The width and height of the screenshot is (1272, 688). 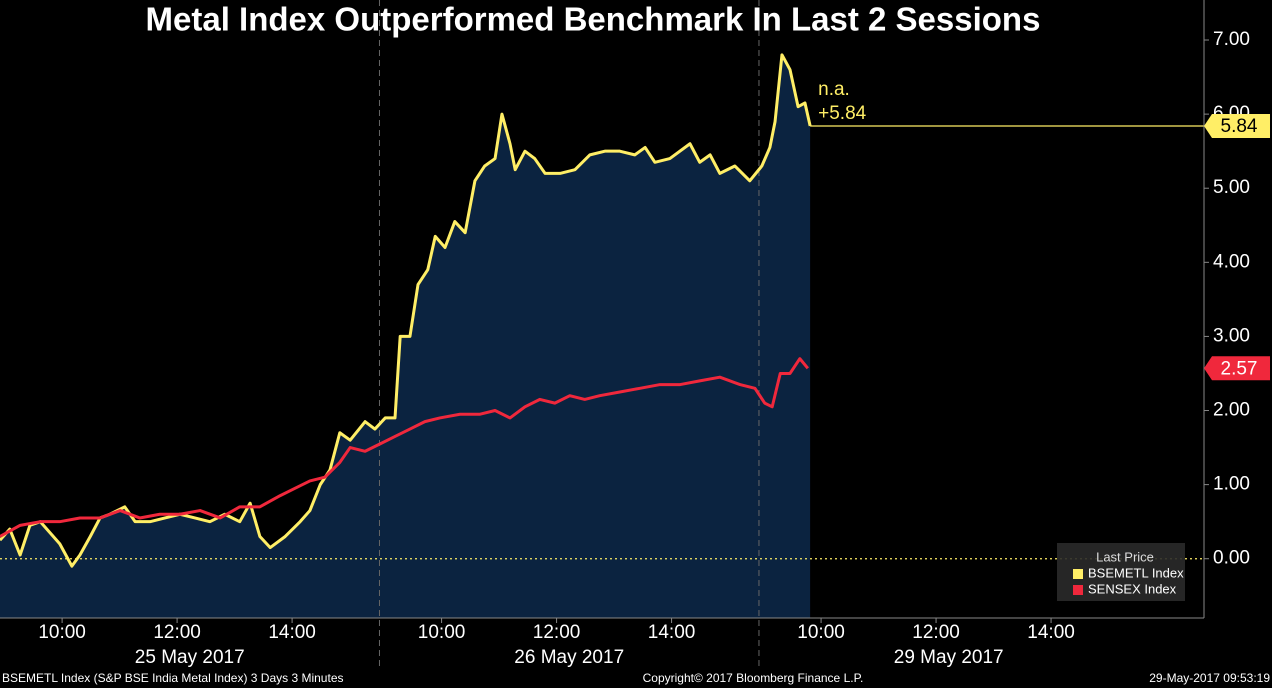 What do you see at coordinates (1239, 368) in the screenshot?
I see `last-value-label: 2.57` at bounding box center [1239, 368].